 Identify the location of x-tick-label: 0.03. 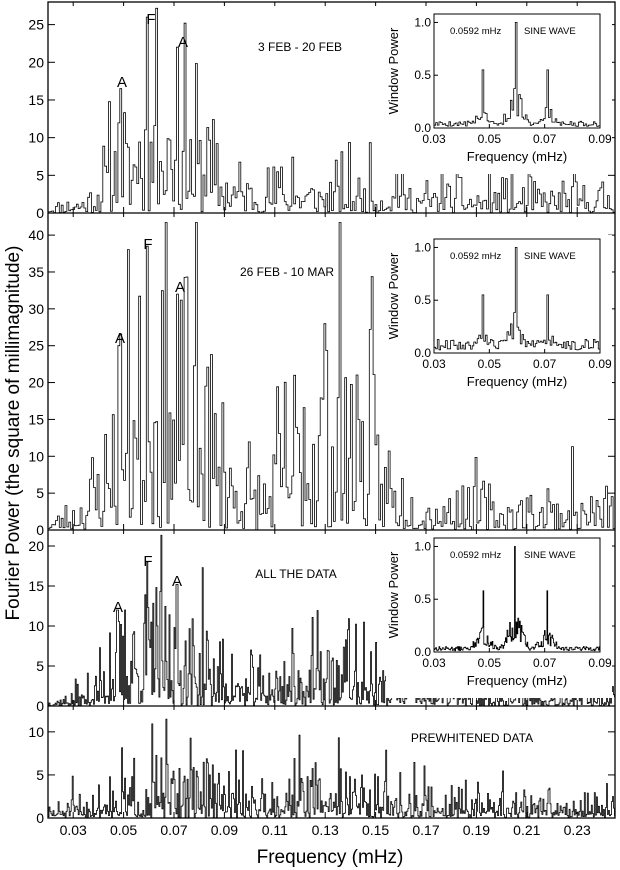
(73, 830).